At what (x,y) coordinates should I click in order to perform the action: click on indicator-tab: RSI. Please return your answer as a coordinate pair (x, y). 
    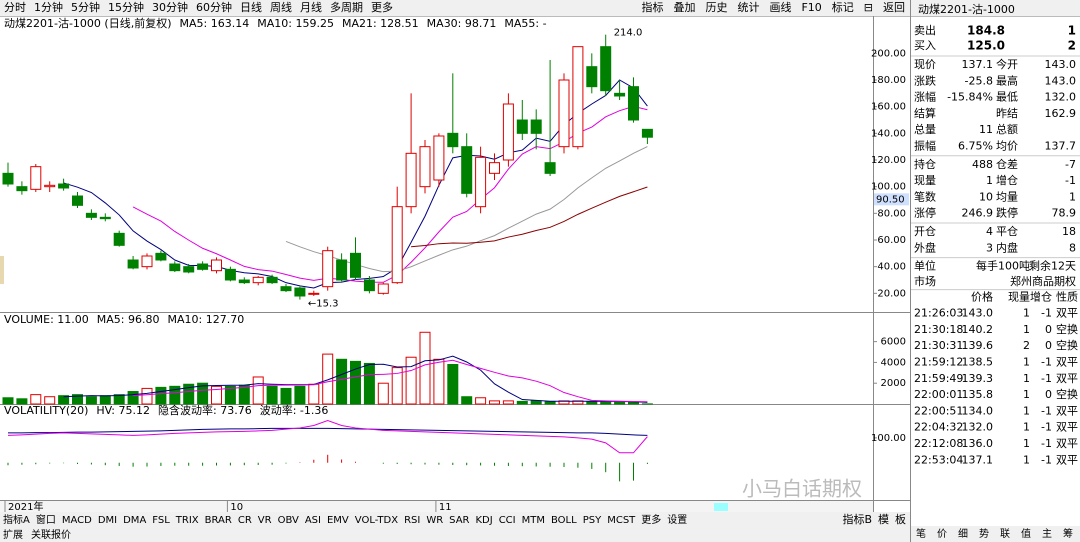
    Looking at the image, I should click on (412, 520).